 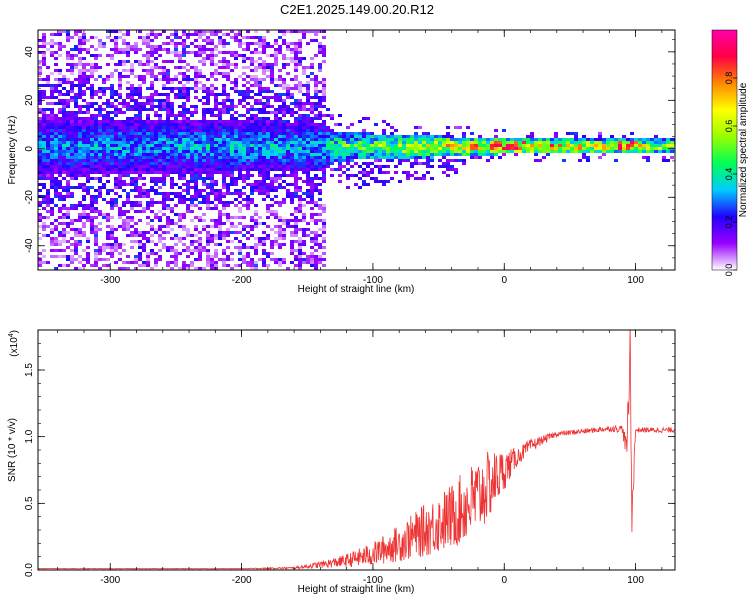 What do you see at coordinates (29, 149) in the screenshot?
I see `spectrogram-ytick-label: 0` at bounding box center [29, 149].